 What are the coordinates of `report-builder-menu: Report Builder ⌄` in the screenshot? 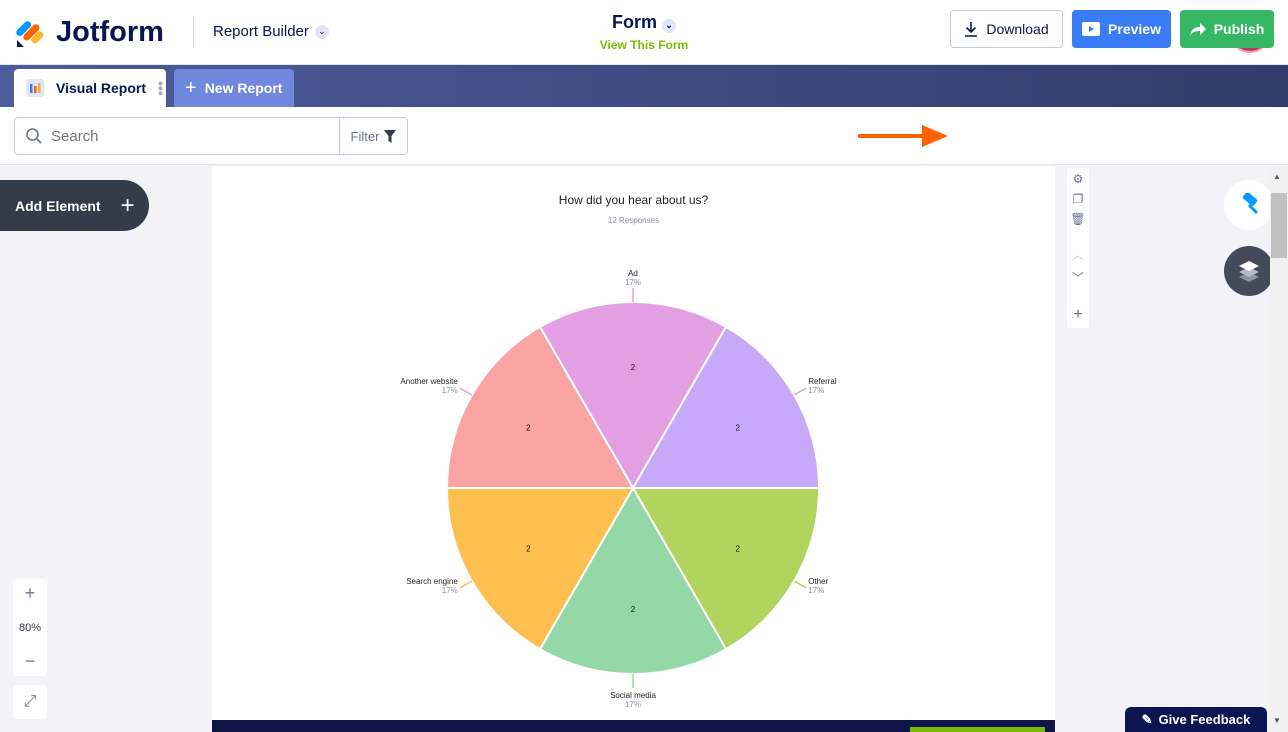 It's located at (271, 31).